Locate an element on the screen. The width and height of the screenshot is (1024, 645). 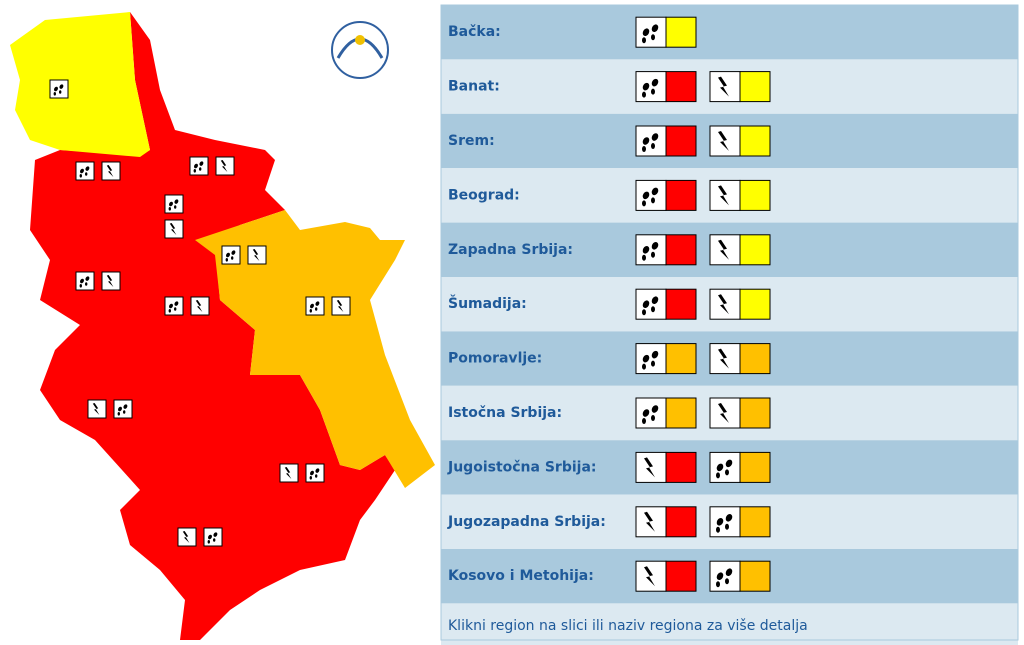
region-row: Bačka: is located at coordinates (729, 32).